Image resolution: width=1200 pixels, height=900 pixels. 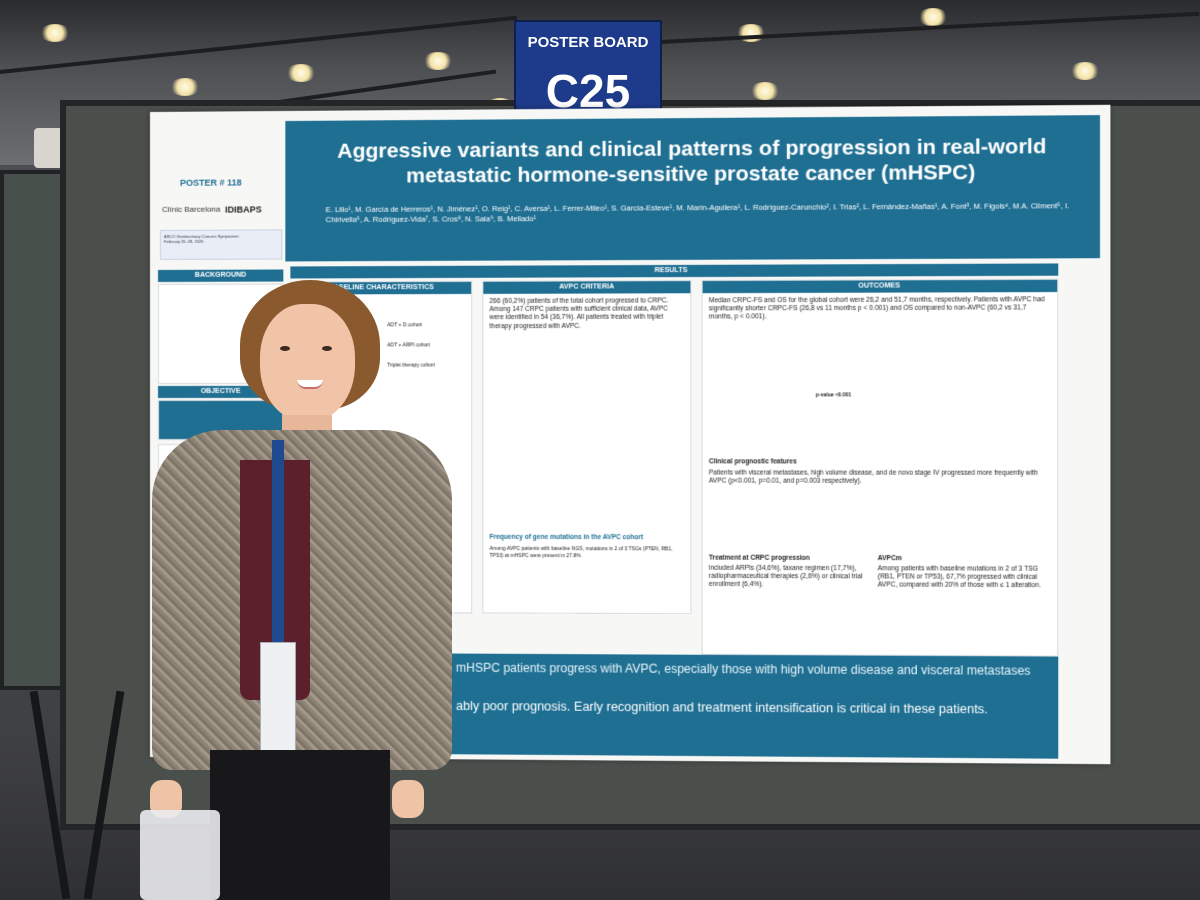 I want to click on right-hand, so click(x=408, y=799).